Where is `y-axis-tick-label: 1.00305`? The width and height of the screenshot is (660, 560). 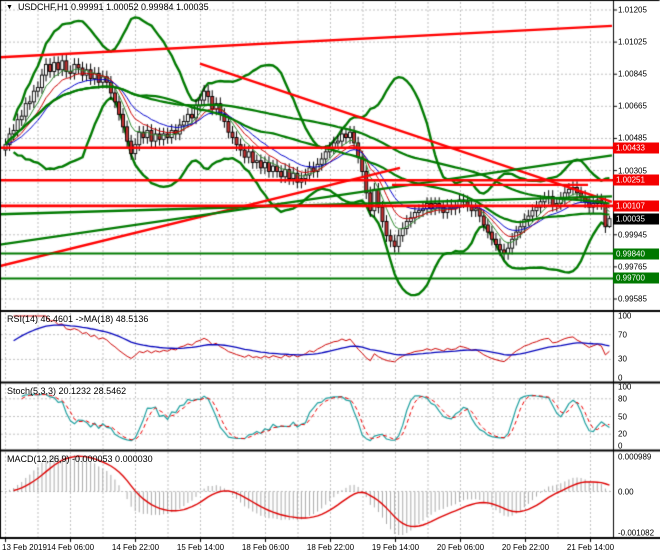
y-axis-tick-label: 1.00305 is located at coordinates (632, 171).